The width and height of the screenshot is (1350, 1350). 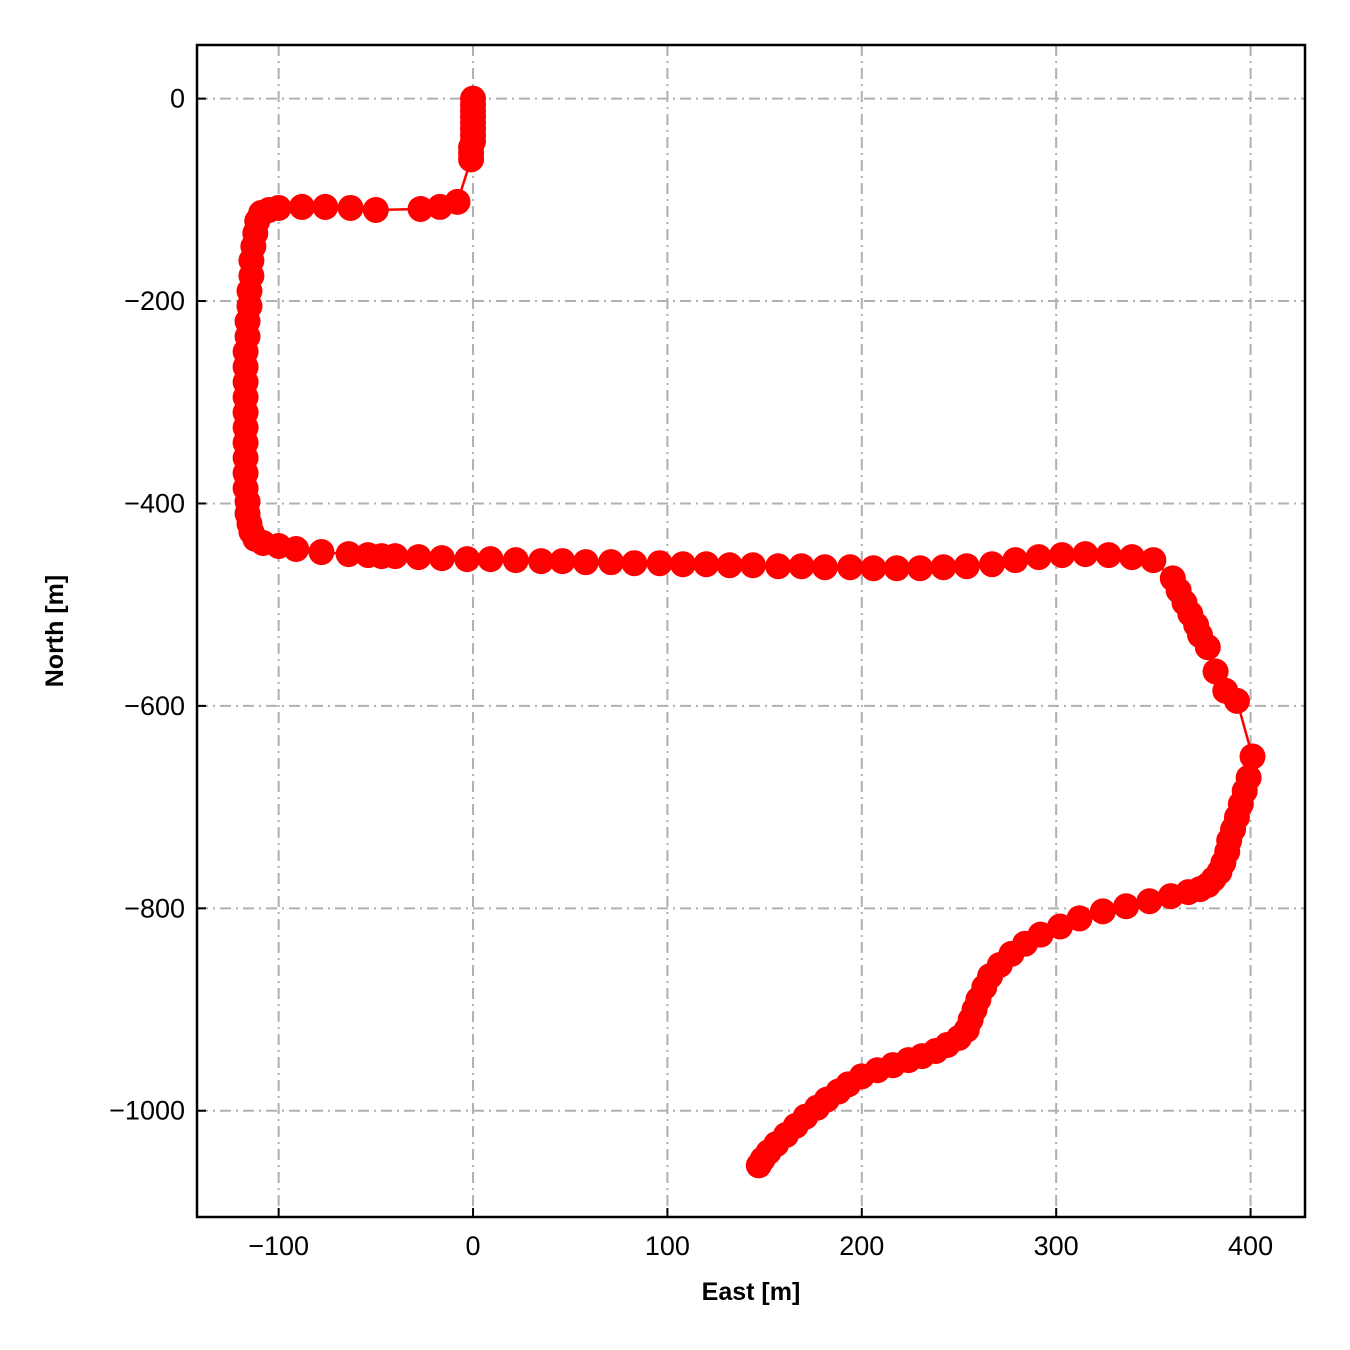 I want to click on x-tick-label: 0, so click(x=473, y=1246).